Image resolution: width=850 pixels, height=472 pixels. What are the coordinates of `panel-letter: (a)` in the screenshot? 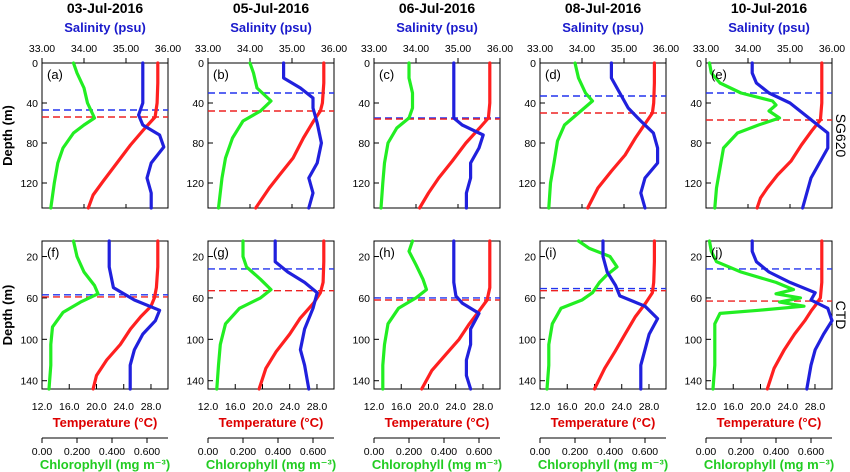 It's located at (55, 74).